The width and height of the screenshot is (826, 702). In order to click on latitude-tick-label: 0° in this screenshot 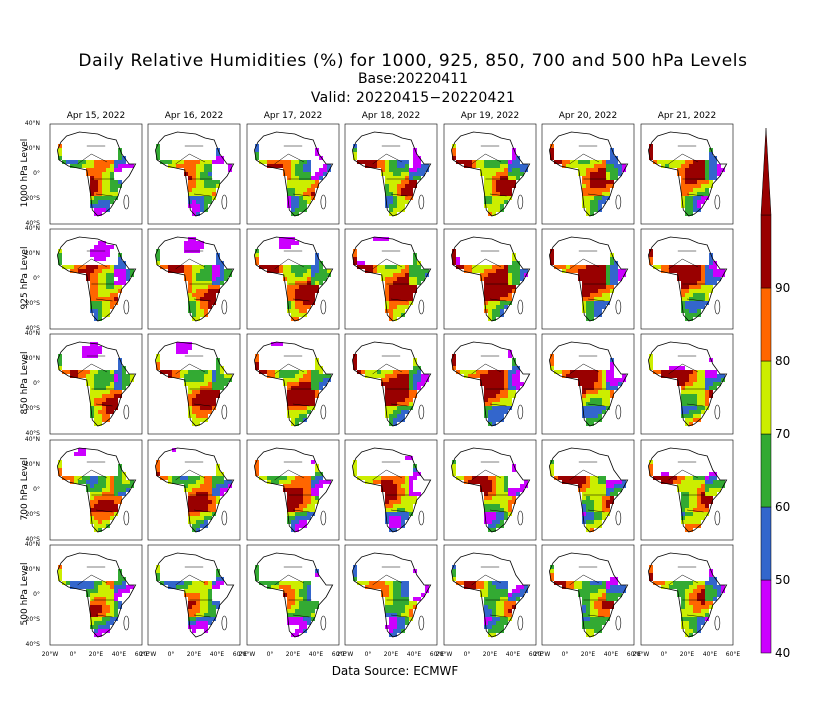, I will do `click(36, 383)`.